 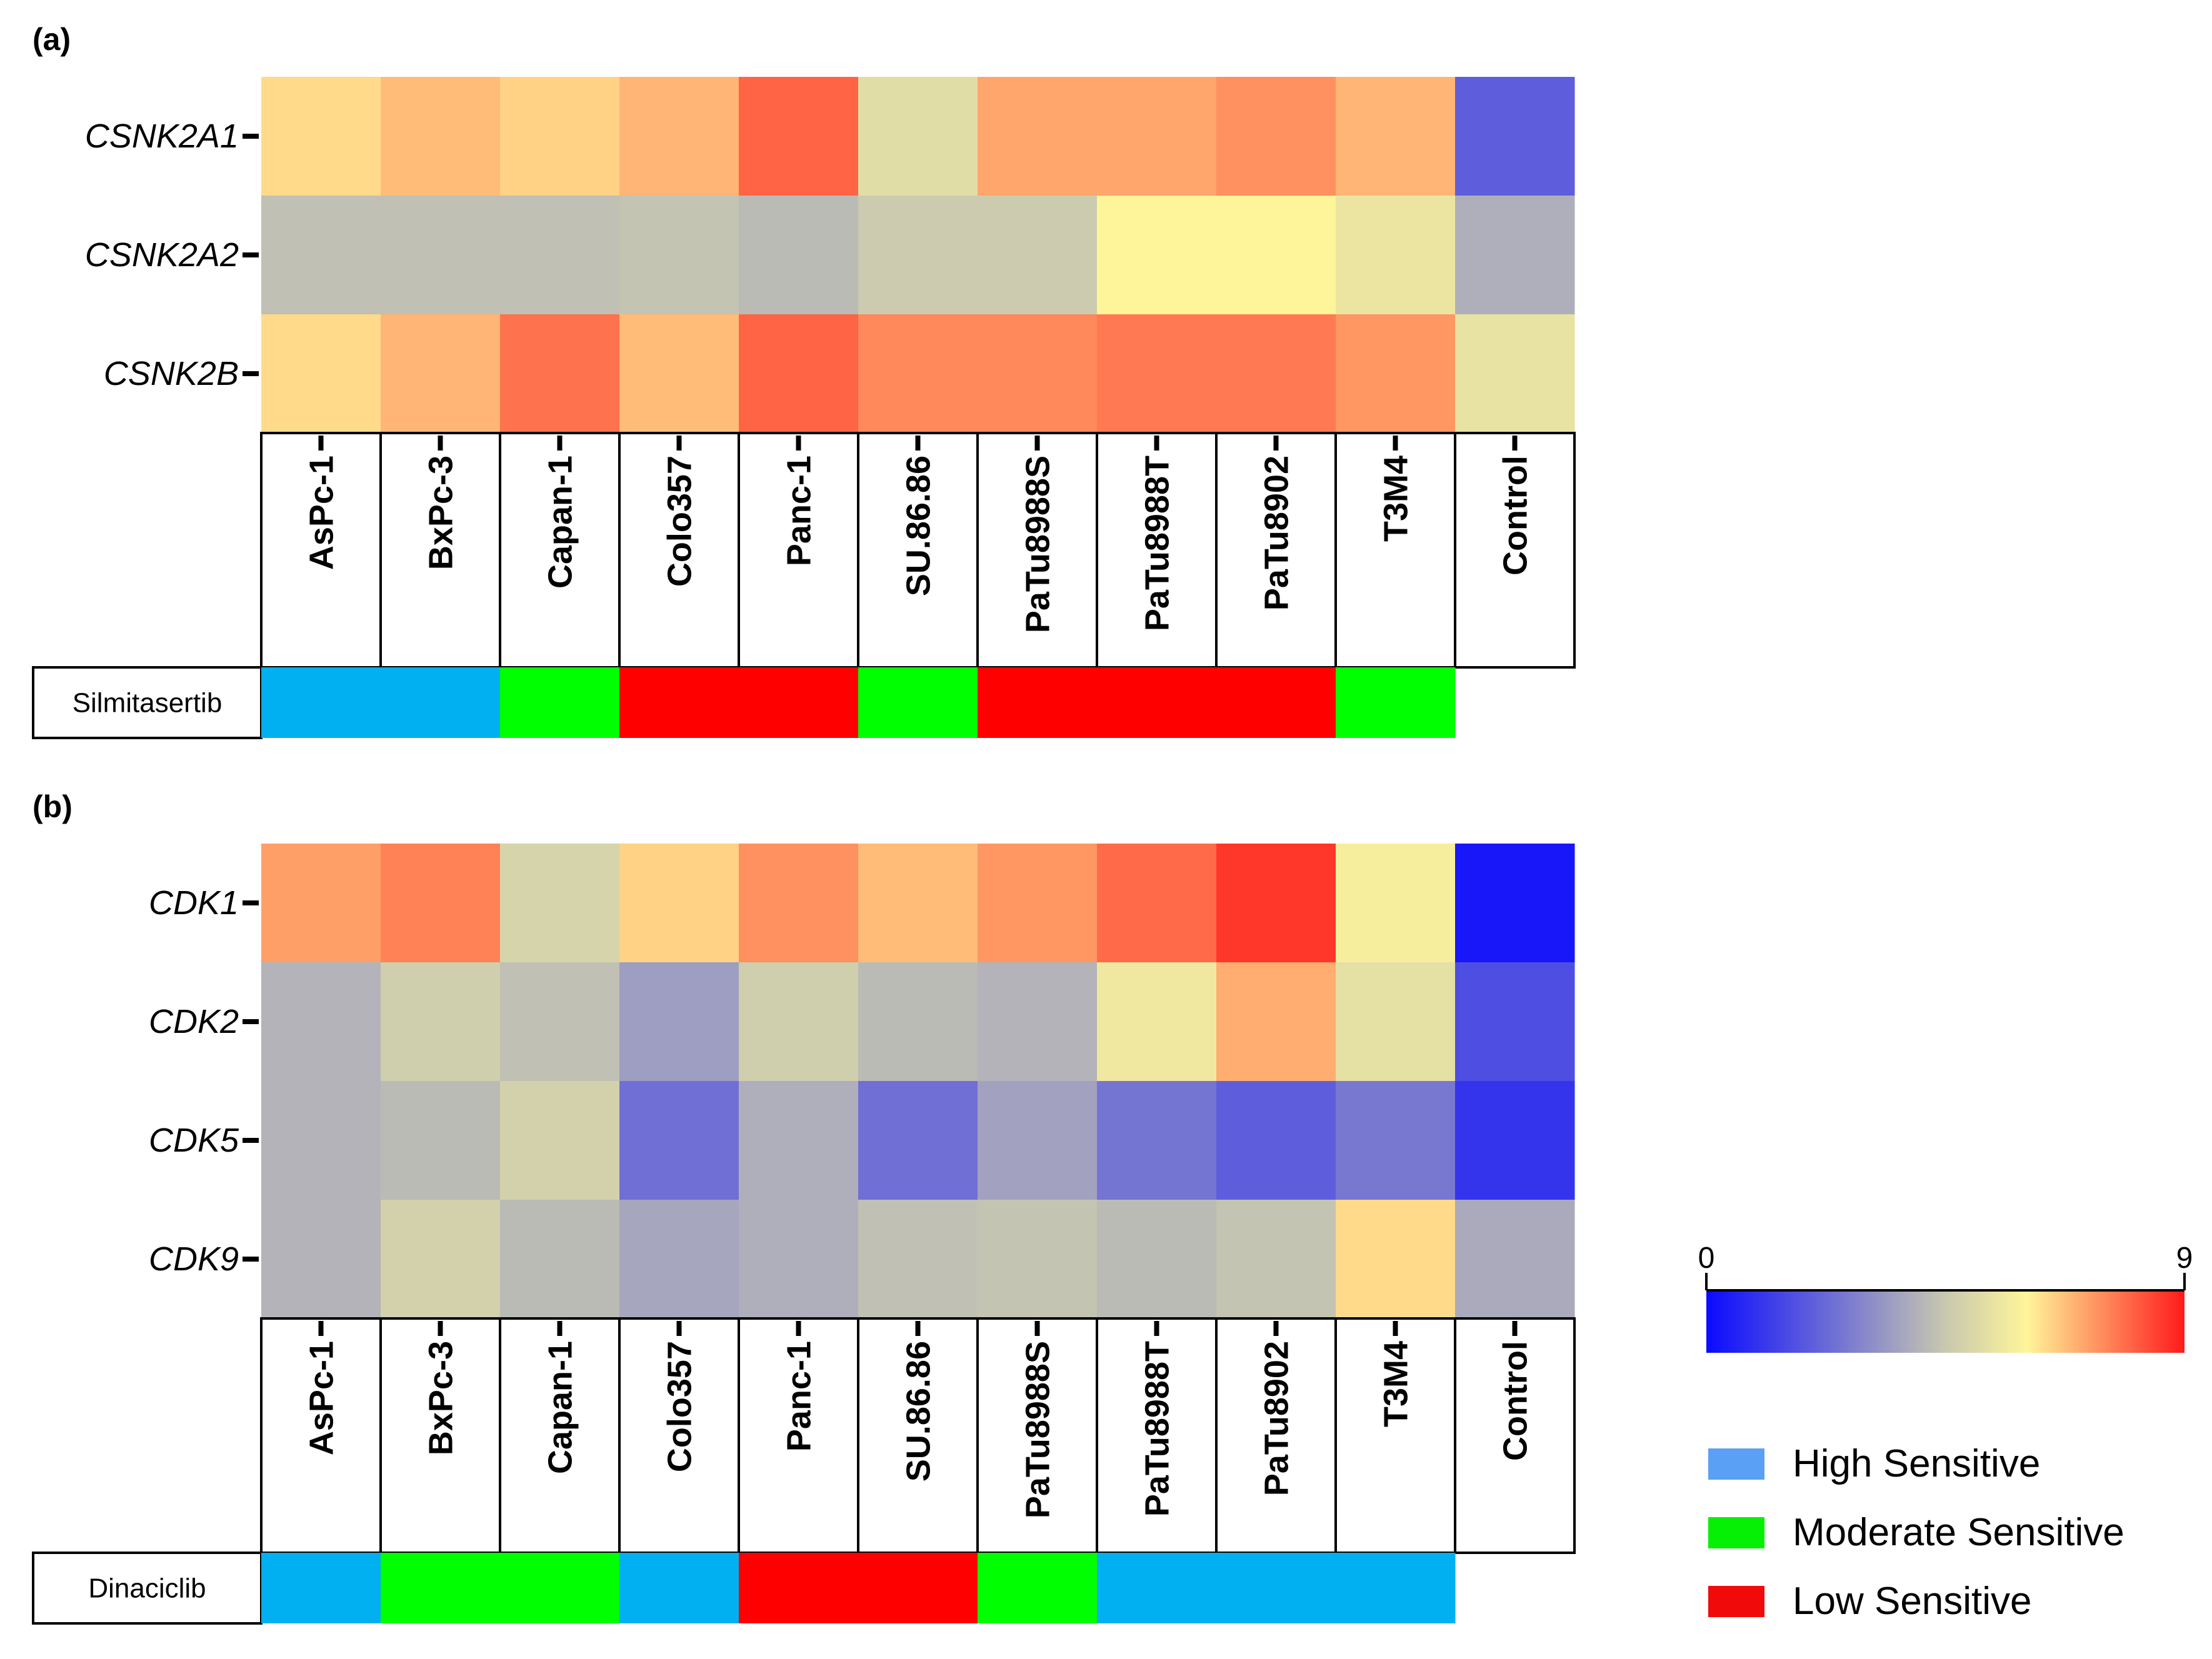 I want to click on row-label: CSNK2A1, so click(x=162, y=136).